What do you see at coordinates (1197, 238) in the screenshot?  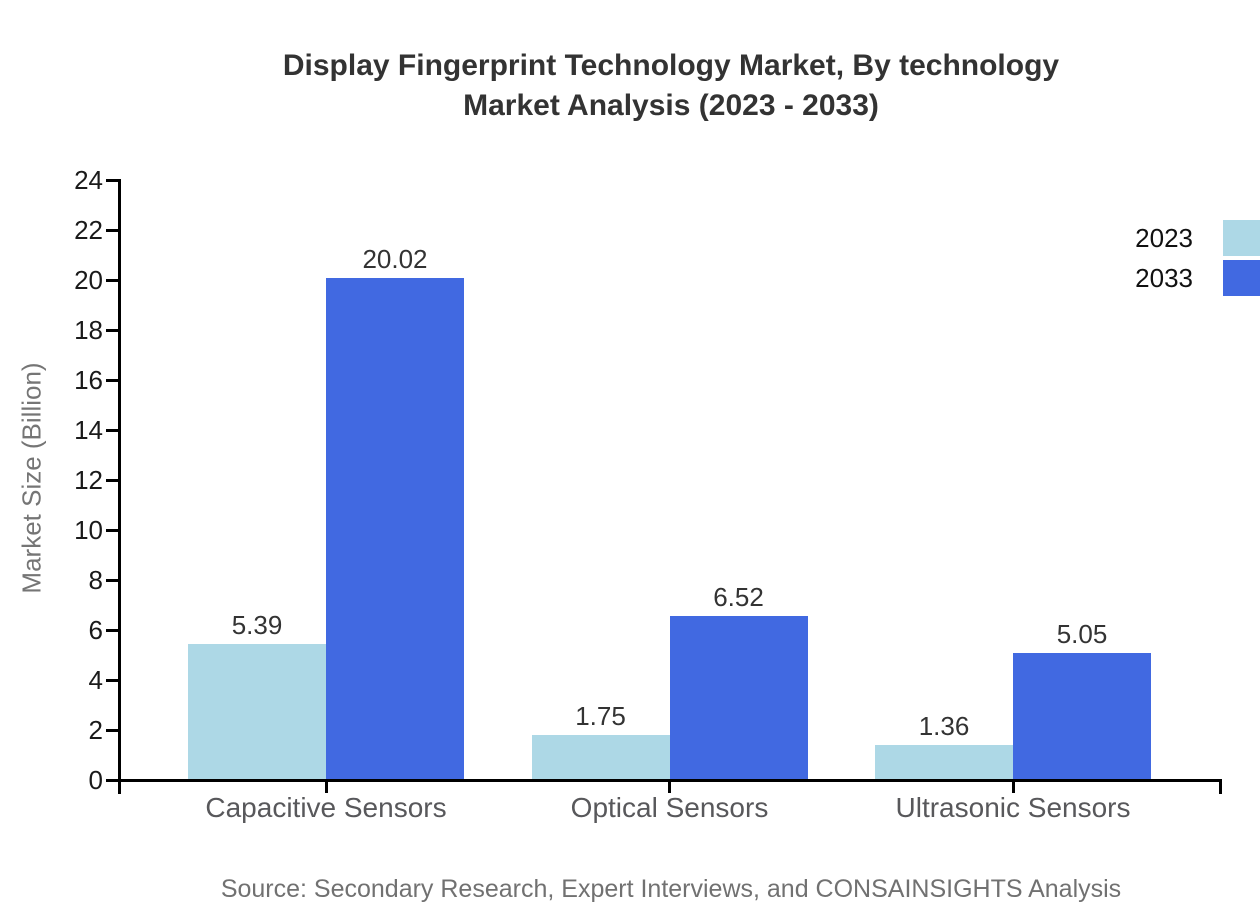 I see `legend-item-2023: 2023` at bounding box center [1197, 238].